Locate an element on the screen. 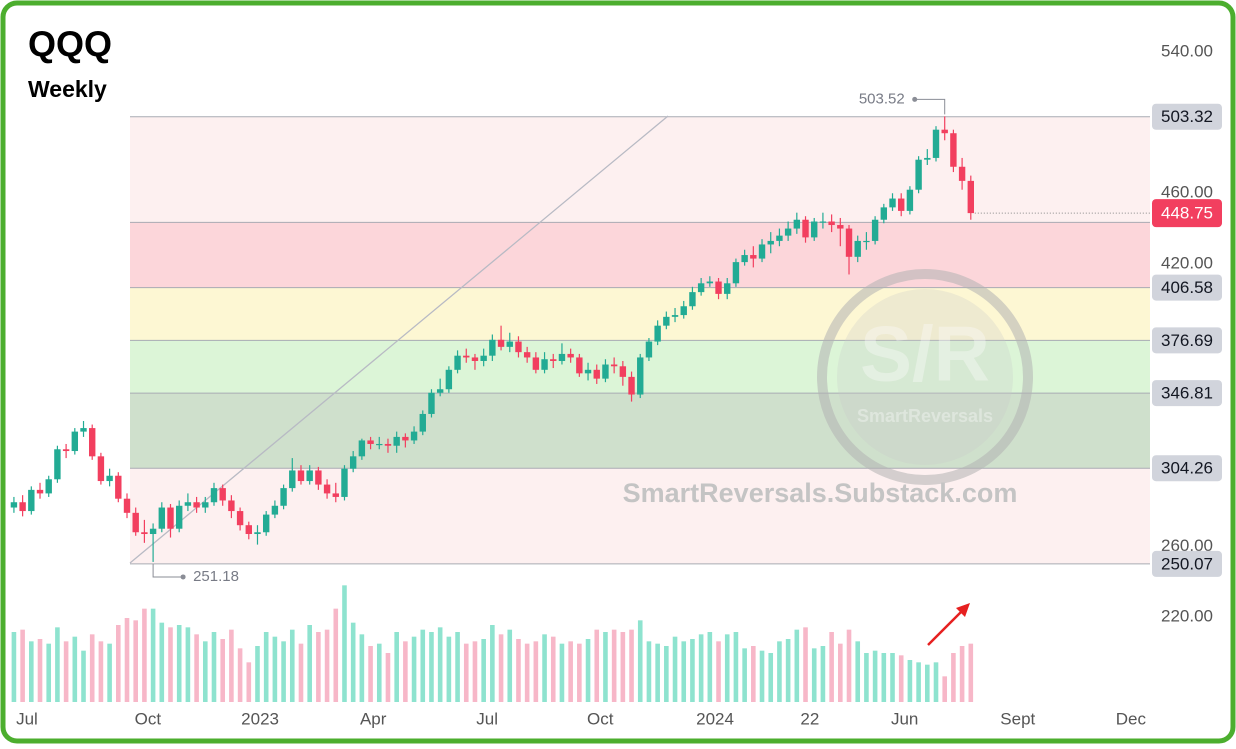  high-label: 503.52 is located at coordinates (882, 98).